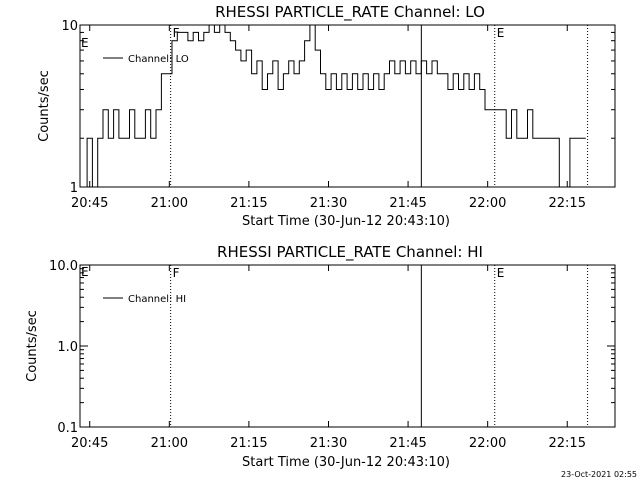 Image resolution: width=640 pixels, height=480 pixels. I want to click on hi-y-tick-label: 10.0, so click(63, 266).